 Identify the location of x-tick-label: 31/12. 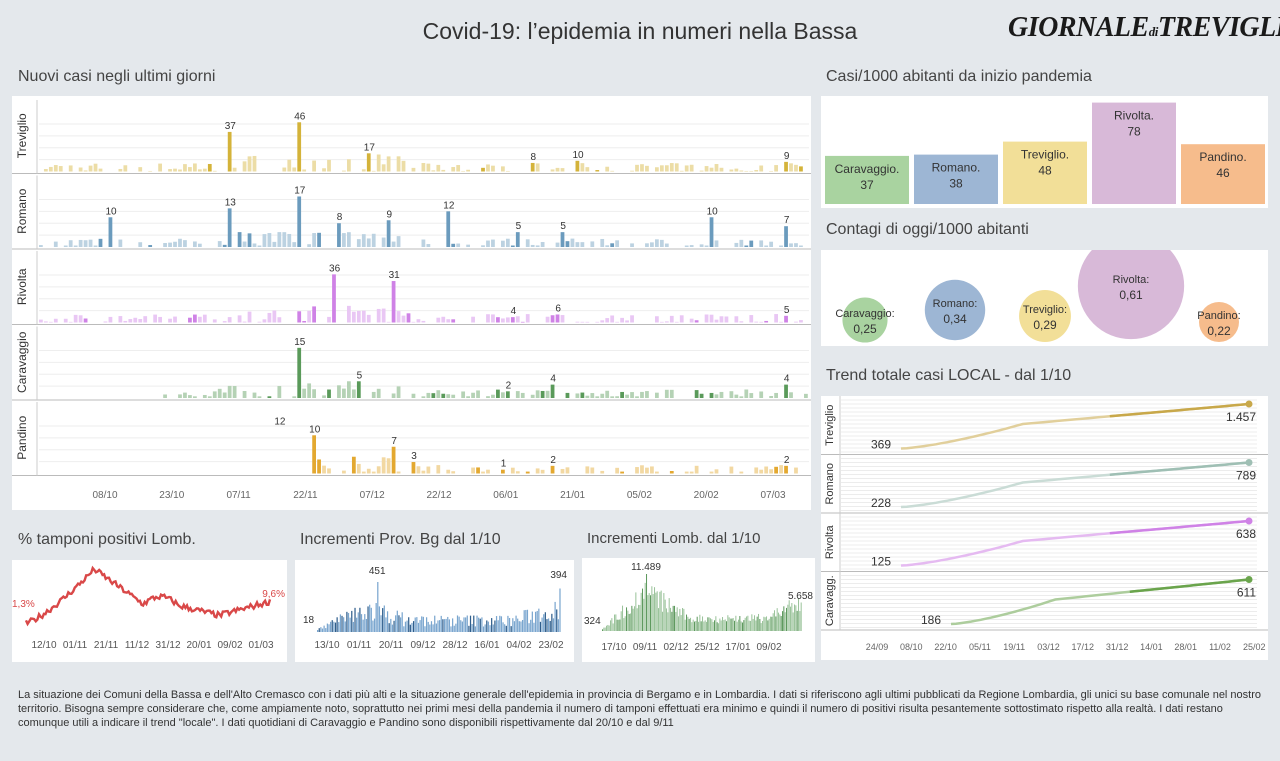
(1117, 647).